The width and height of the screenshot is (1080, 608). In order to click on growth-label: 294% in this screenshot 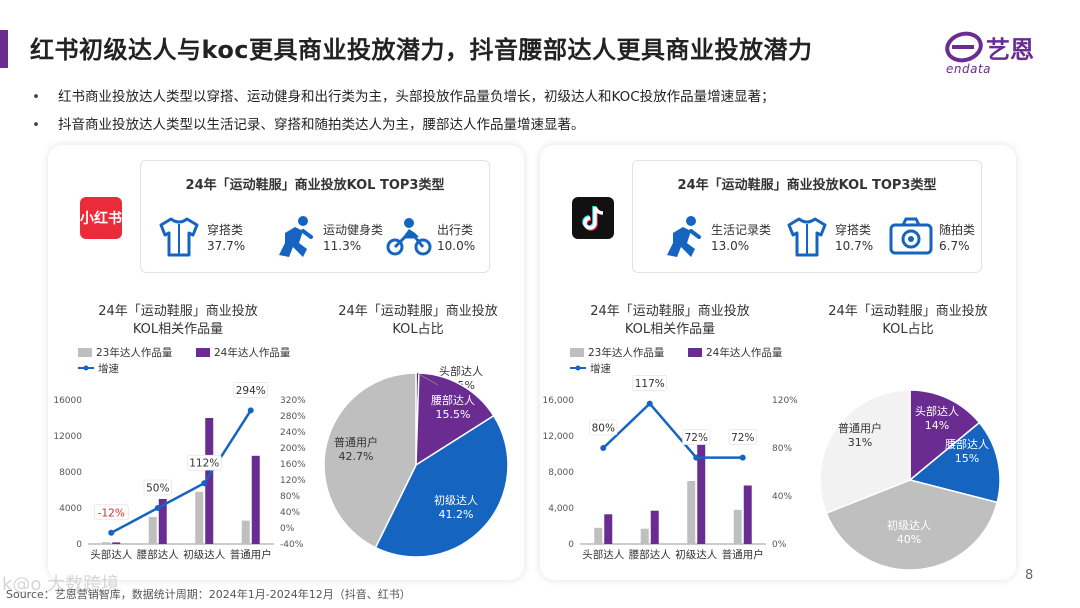, I will do `click(251, 391)`.